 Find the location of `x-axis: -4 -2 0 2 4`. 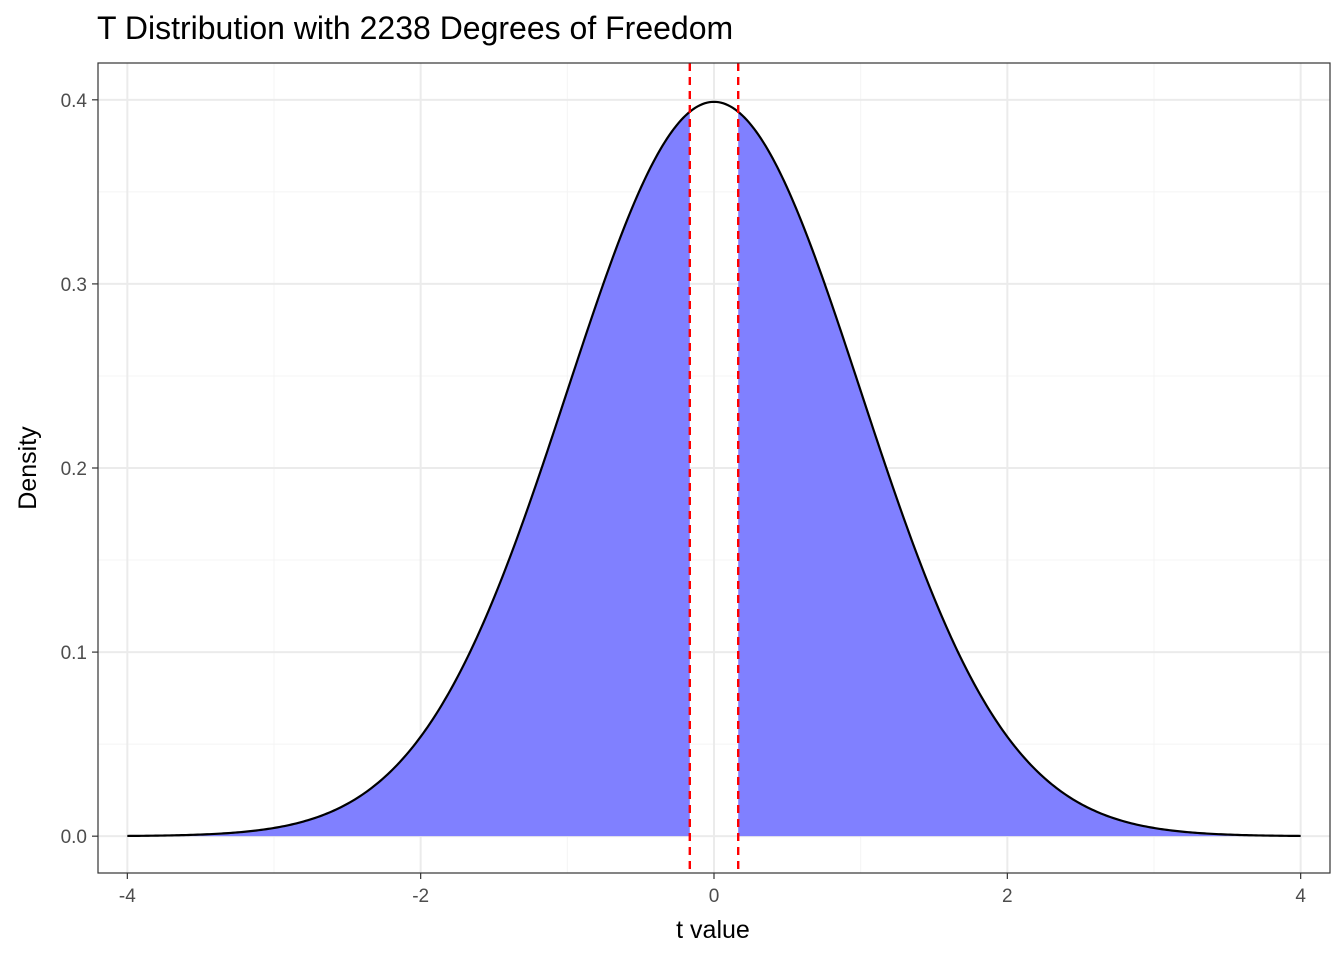

x-axis: -4 -2 0 2 4 is located at coordinates (712, 890).